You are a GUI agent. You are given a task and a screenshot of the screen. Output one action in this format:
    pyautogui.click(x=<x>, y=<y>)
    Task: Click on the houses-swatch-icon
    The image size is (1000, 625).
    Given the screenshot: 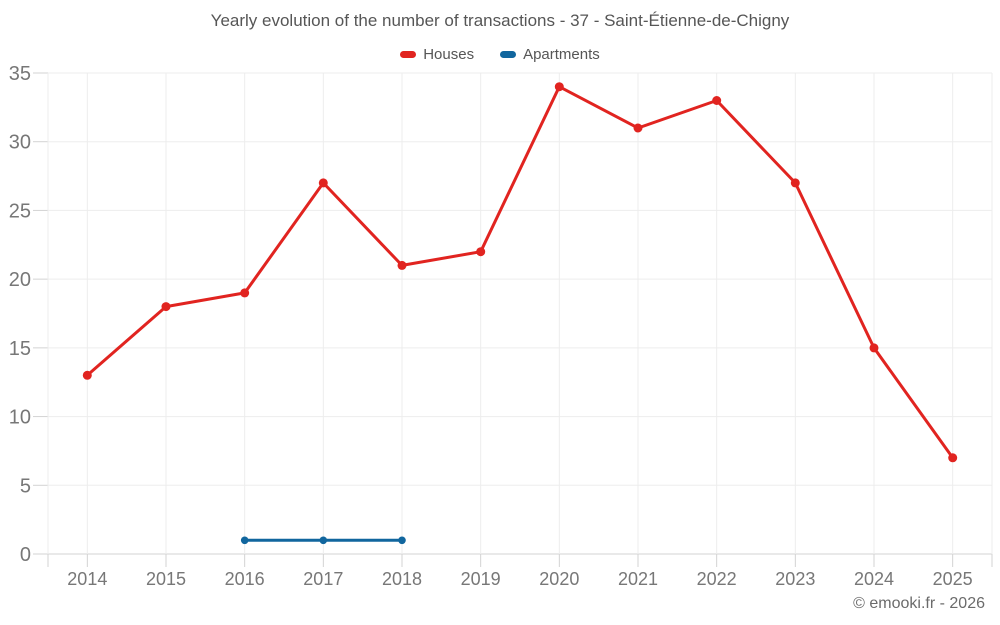 What is the action you would take?
    pyautogui.click(x=408, y=54)
    